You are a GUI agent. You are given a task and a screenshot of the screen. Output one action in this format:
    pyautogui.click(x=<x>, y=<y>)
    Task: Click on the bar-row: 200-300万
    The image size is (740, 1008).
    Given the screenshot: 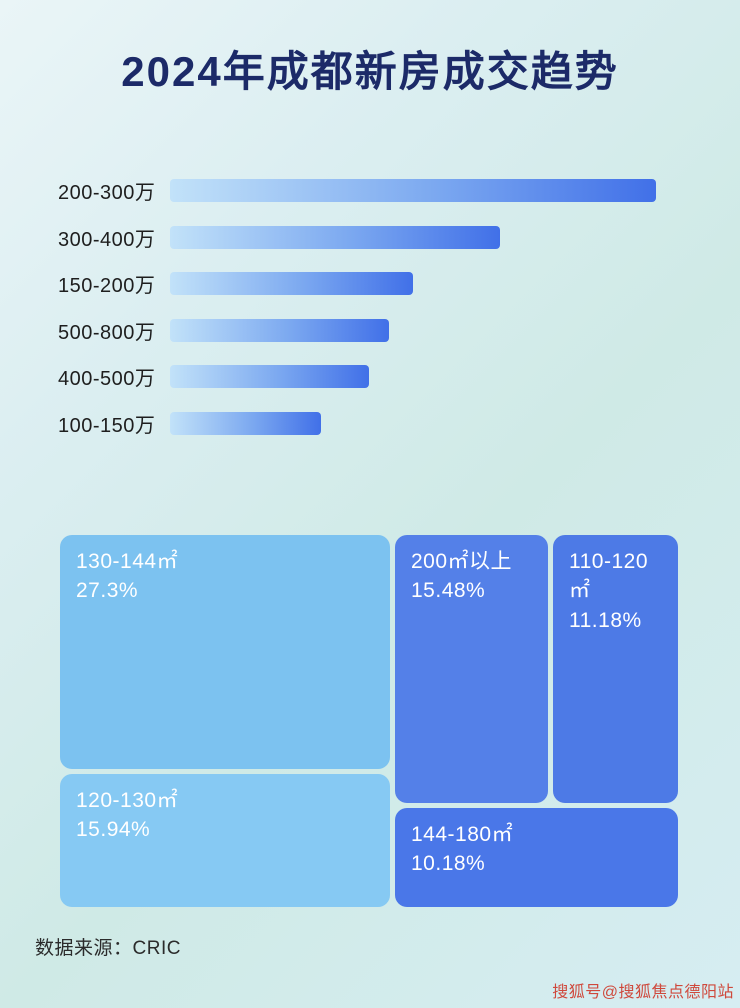 What is the action you would take?
    pyautogui.click(x=399, y=191)
    